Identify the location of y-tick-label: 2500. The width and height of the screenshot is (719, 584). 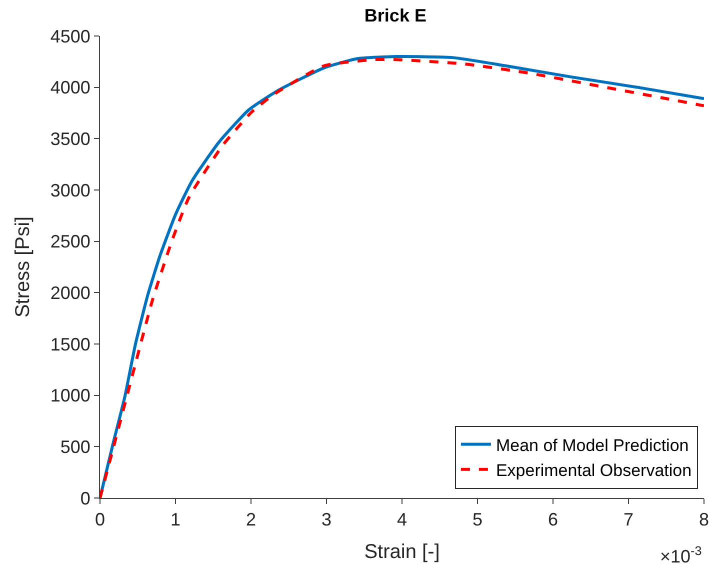
(70, 242).